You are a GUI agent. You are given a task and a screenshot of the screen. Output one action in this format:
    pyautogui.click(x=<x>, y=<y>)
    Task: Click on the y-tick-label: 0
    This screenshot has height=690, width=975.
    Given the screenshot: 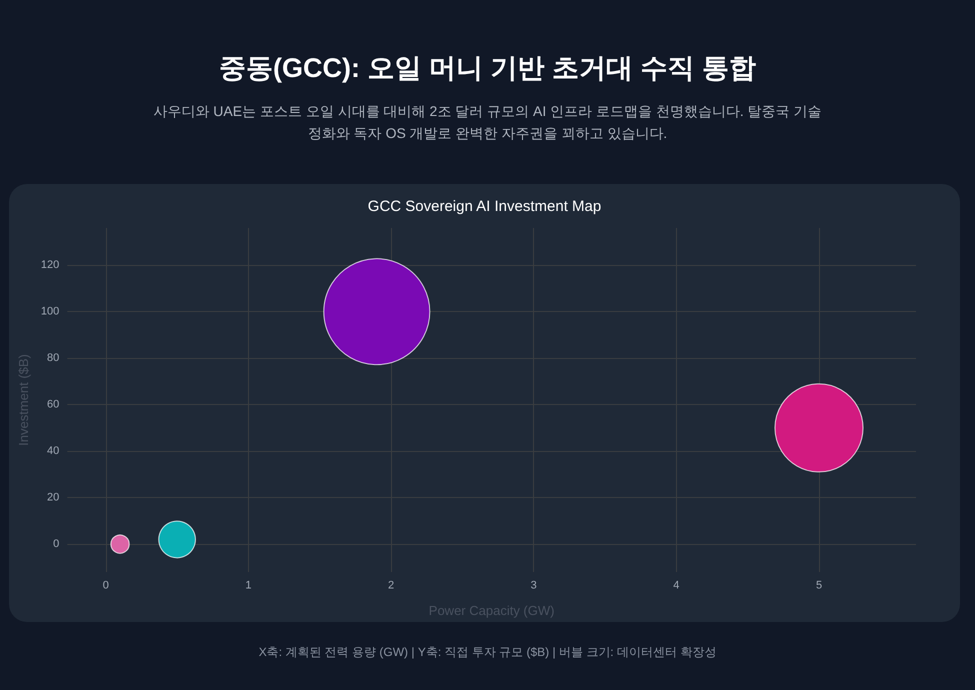 What is the action you would take?
    pyautogui.click(x=56, y=544)
    